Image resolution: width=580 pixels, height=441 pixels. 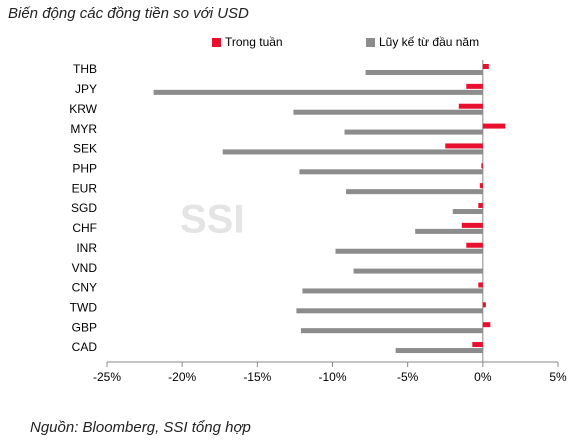 I want to click on y-tick-label: INR, so click(x=86, y=248).